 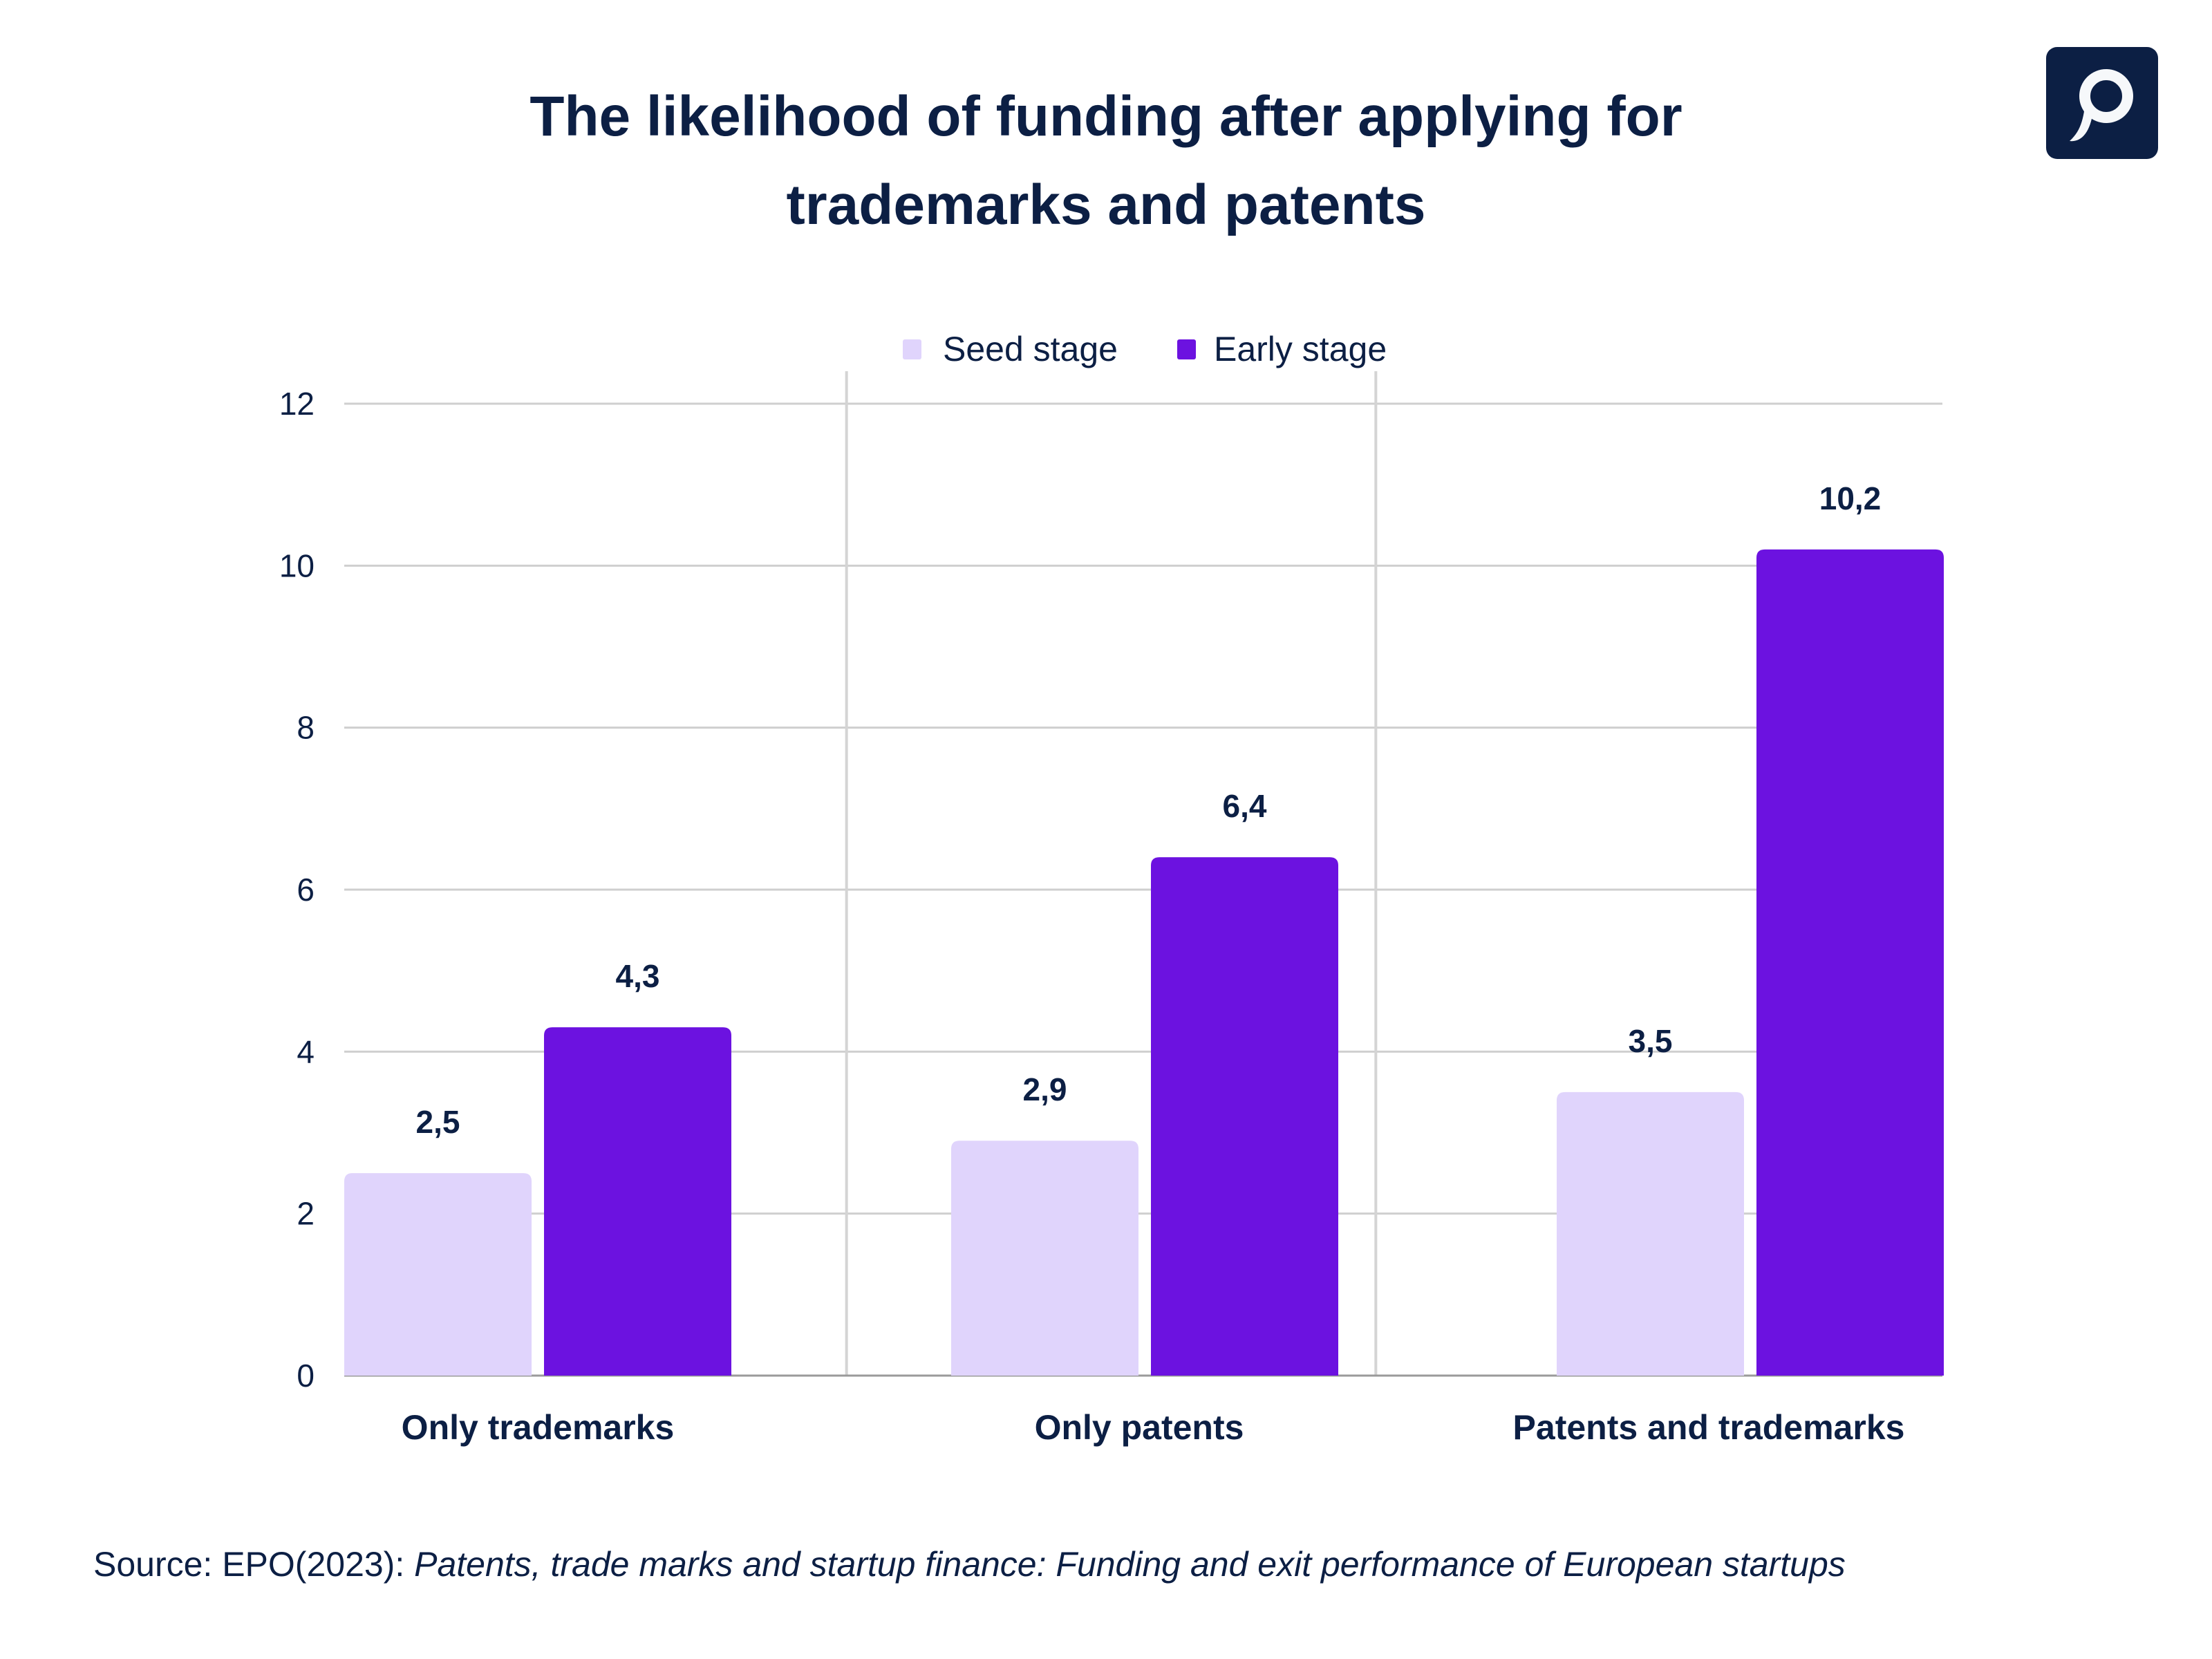 I want to click on y-tick-label: 12, so click(x=297, y=404).